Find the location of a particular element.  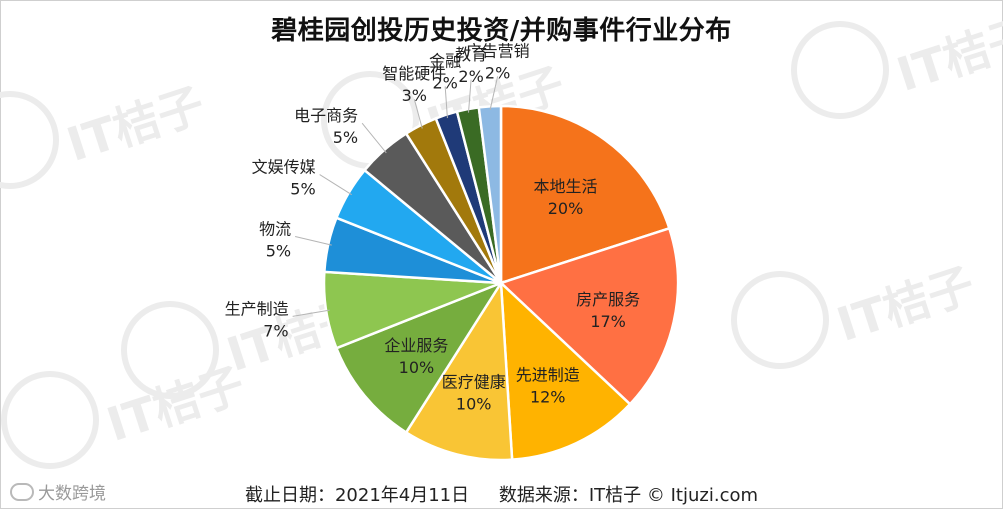

slice-name-label: 房产服务 is located at coordinates (608, 299).